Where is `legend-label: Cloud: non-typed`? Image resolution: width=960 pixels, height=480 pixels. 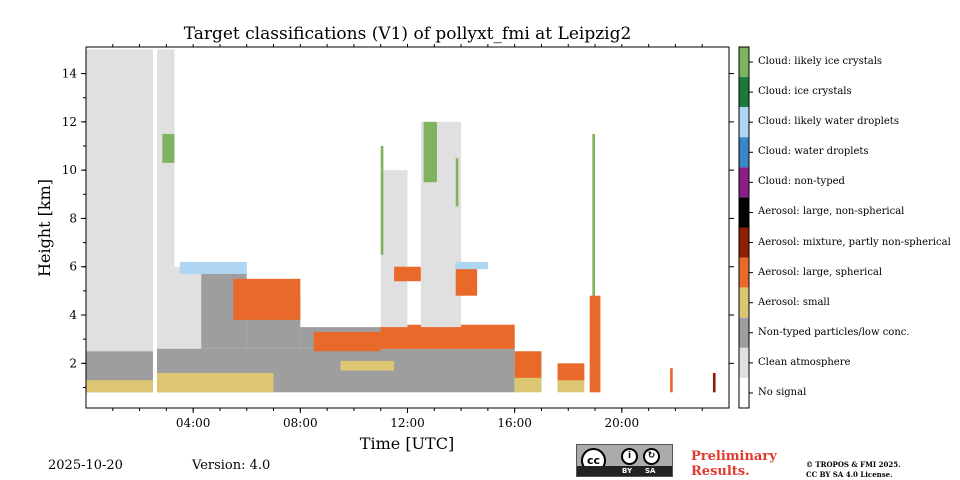
legend-label: Cloud: non-typed is located at coordinates (801, 182).